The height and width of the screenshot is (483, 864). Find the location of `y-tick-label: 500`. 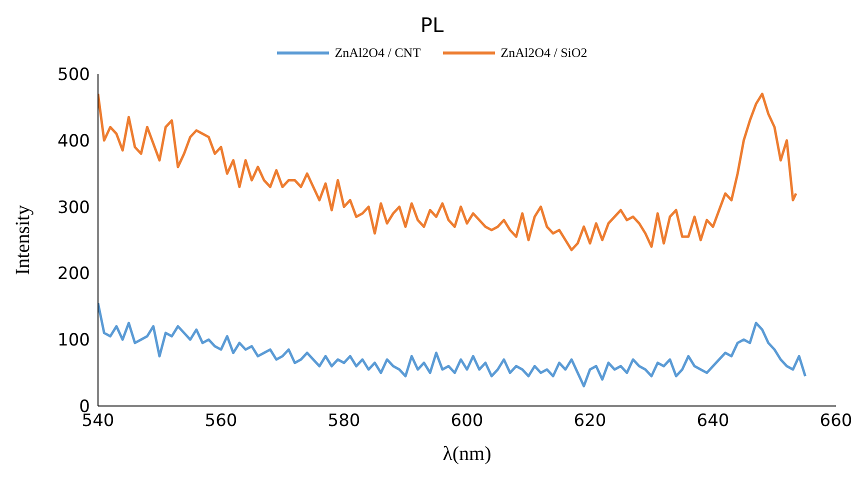

y-tick-label: 500 is located at coordinates (74, 75).